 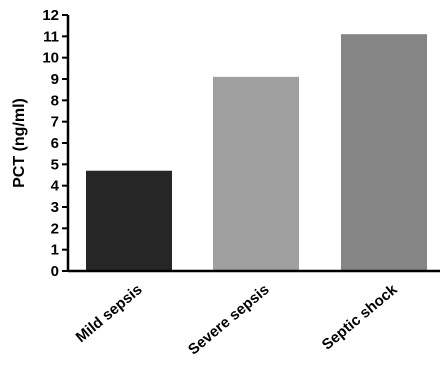 What do you see at coordinates (50, 15) in the screenshot?
I see `y-tick-label: 12` at bounding box center [50, 15].